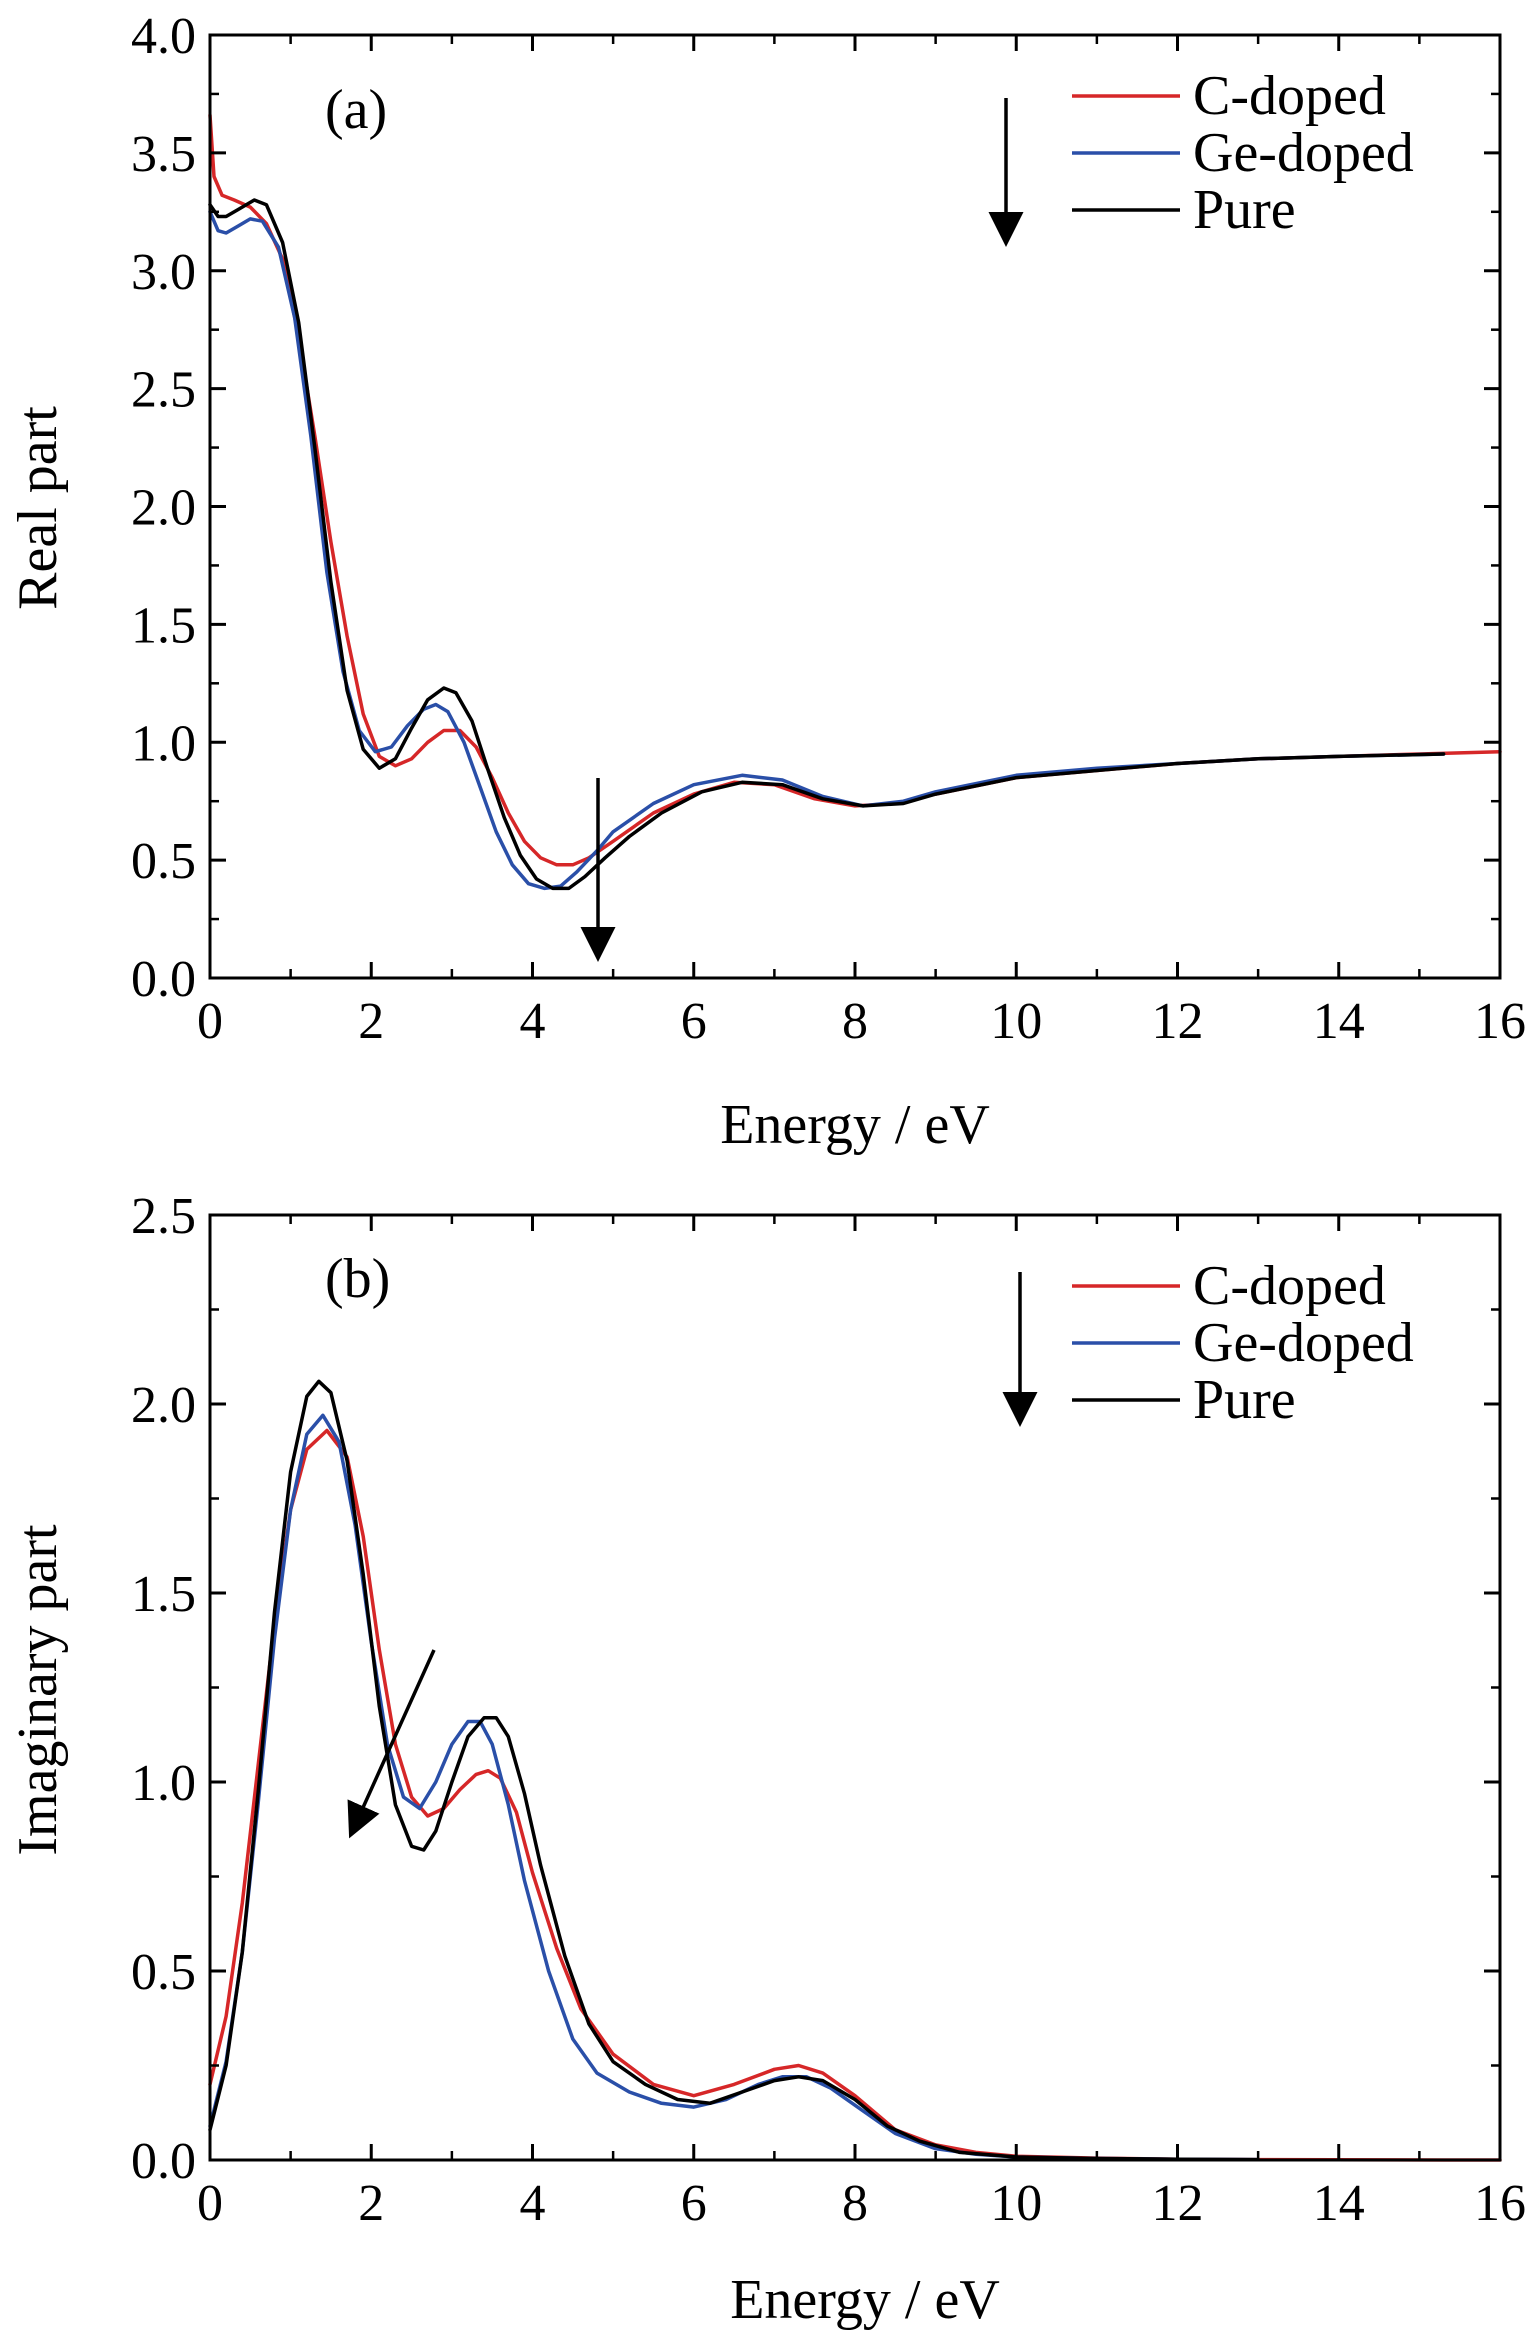 This screenshot has height=2338, width=1538. What do you see at coordinates (38, 1690) in the screenshot?
I see `y-axis-title-b: Imaginary part` at bounding box center [38, 1690].